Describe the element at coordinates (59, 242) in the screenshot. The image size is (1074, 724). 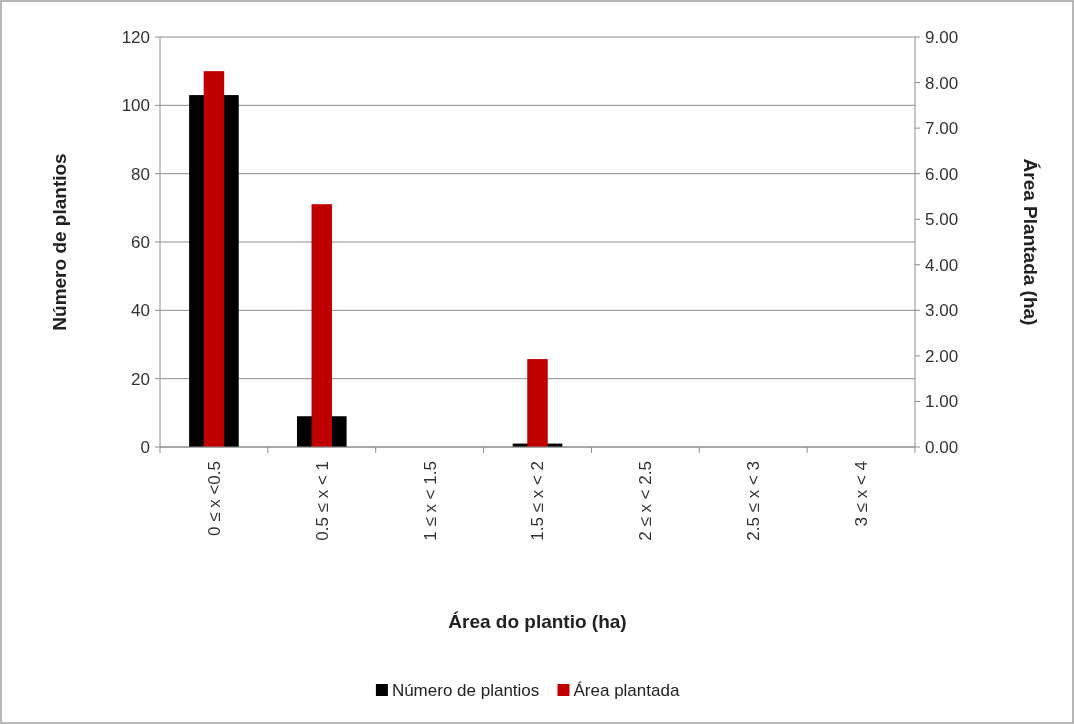
I see `y-axis-title: Número de plantios` at that location.